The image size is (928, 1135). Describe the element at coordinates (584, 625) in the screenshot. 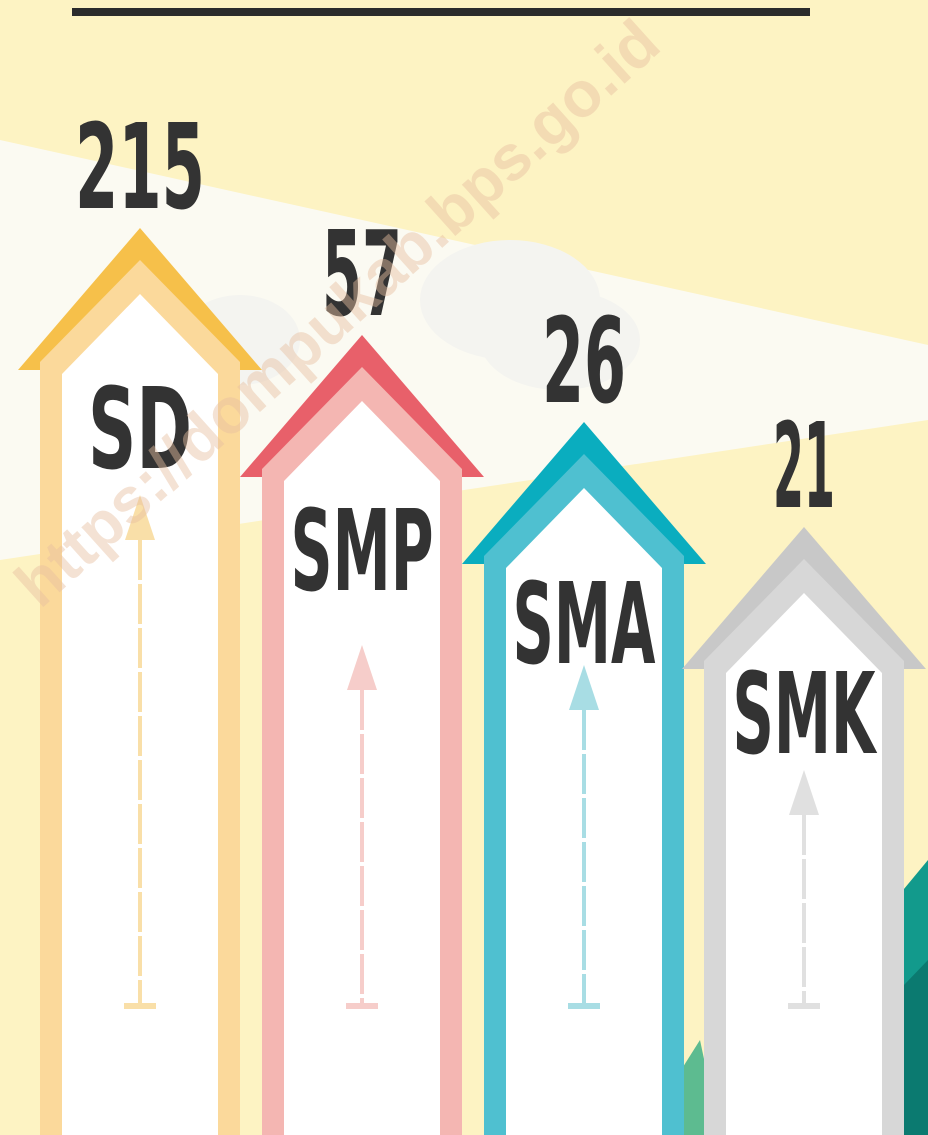

I see `item-label: SMA` at that location.